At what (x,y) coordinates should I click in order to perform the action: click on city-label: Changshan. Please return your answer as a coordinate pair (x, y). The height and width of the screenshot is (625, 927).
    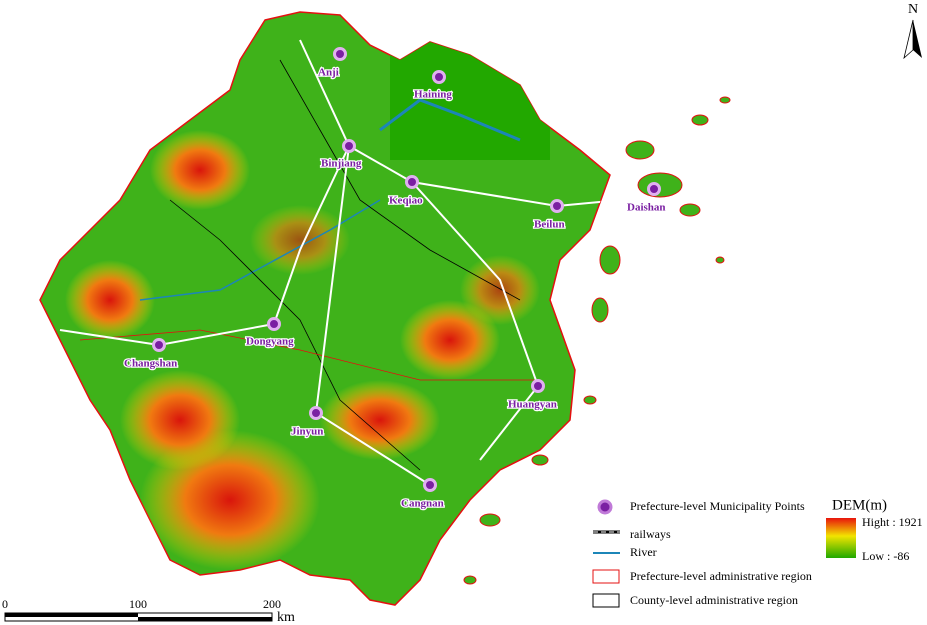
    Looking at the image, I should click on (150, 364).